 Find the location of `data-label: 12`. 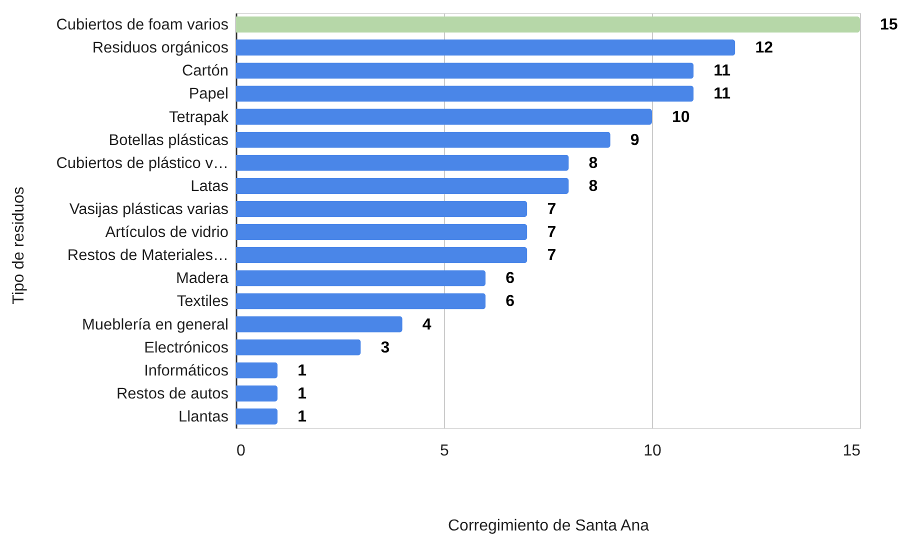

data-label: 12 is located at coordinates (764, 48).